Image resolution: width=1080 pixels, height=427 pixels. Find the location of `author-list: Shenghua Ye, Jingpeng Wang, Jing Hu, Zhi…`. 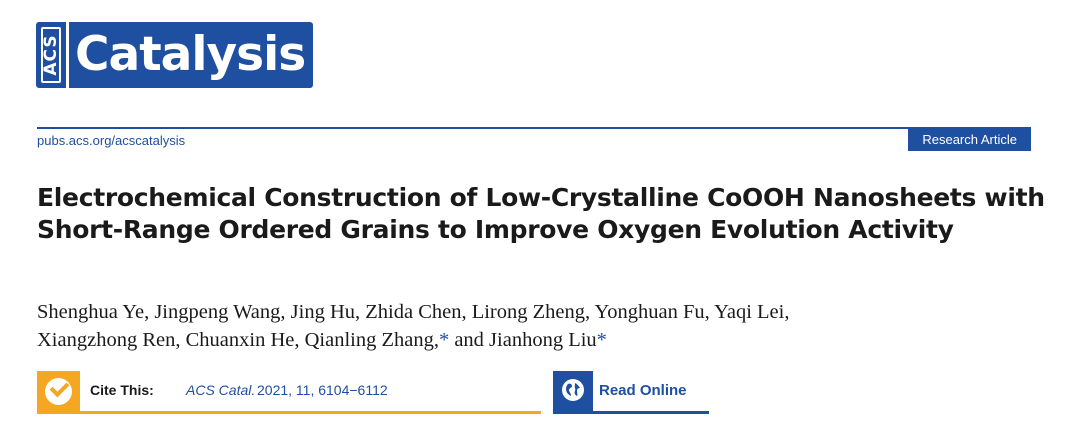

author-list: Shenghua Ye, Jingpeng Wang, Jing Hu, Zhi… is located at coordinates (542, 326).